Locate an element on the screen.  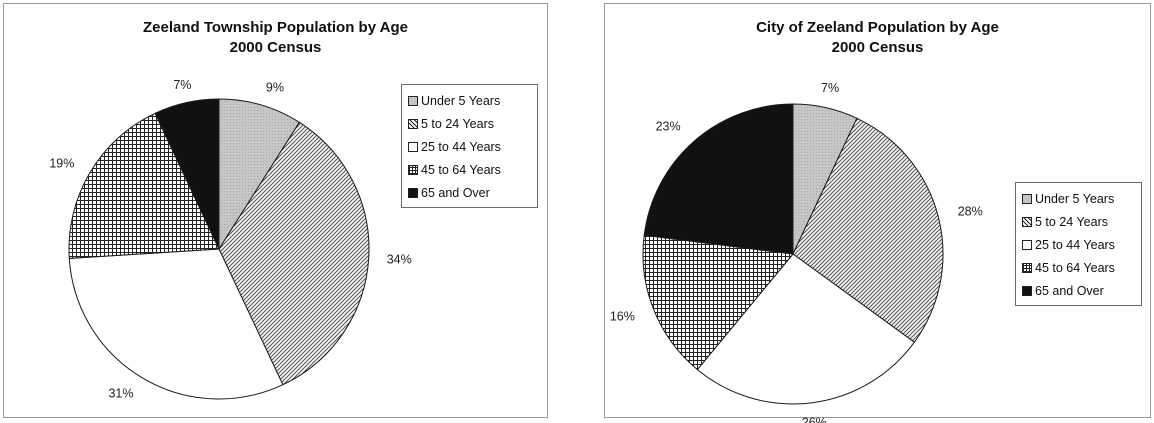
data-label-65-over: 23% is located at coordinates (668, 127).